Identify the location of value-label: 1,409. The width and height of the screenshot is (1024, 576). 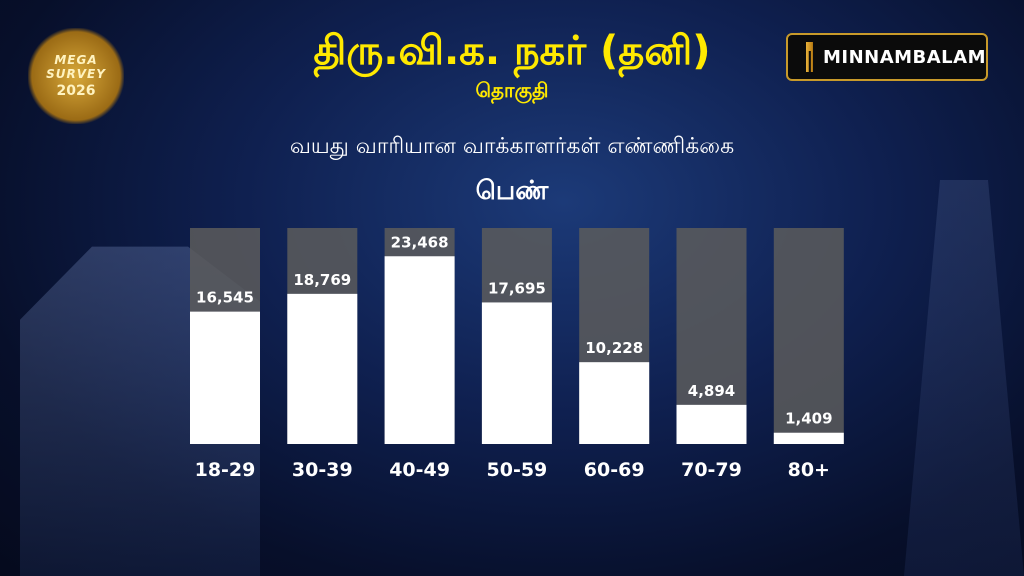
(808, 419).